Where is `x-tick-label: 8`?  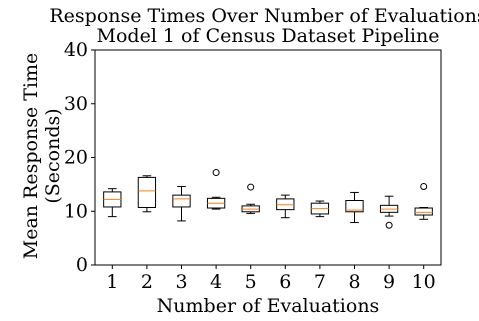
x-tick-label: 8 is located at coordinates (354, 282).